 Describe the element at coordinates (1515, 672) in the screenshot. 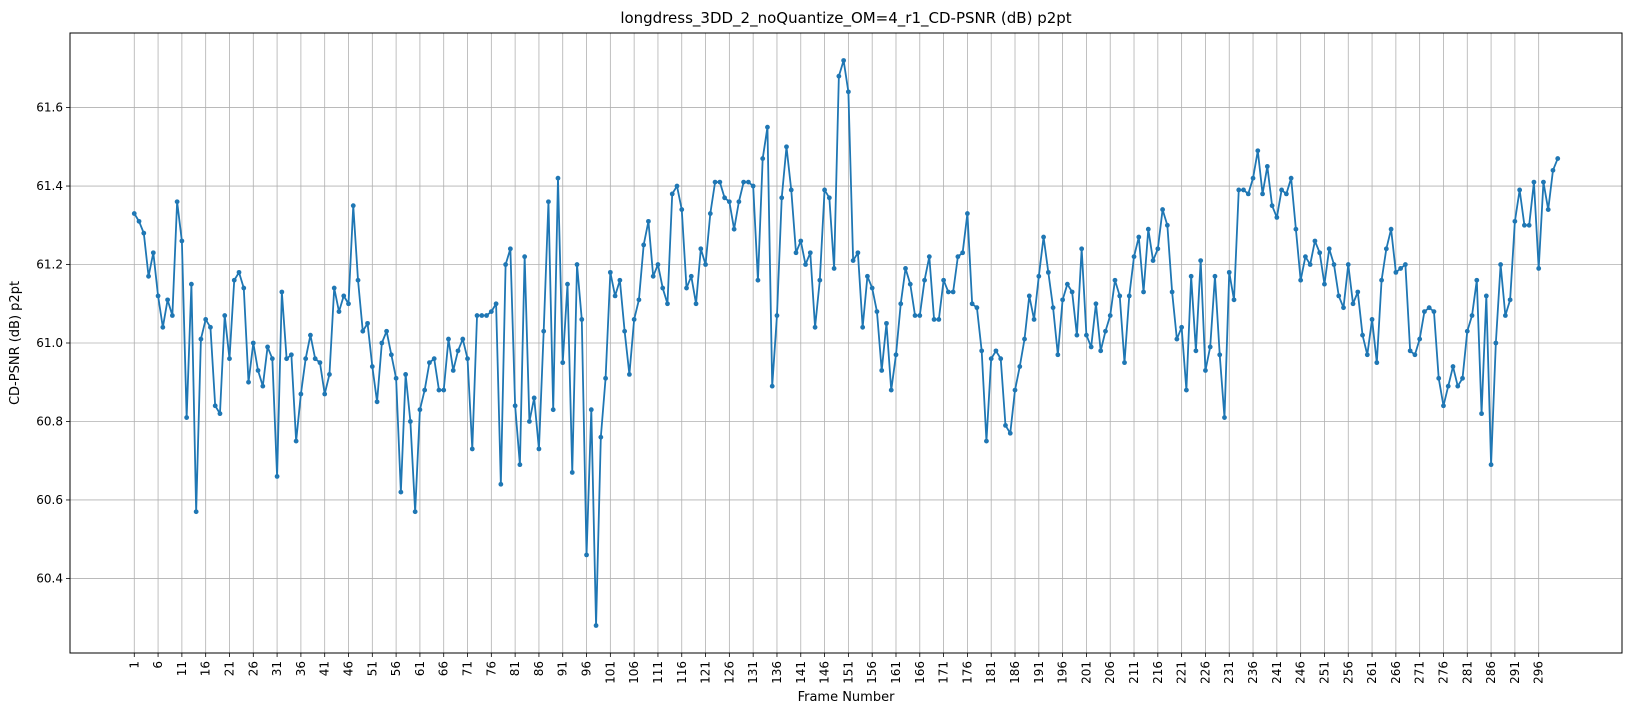

I see `x-tick-label: 291` at that location.